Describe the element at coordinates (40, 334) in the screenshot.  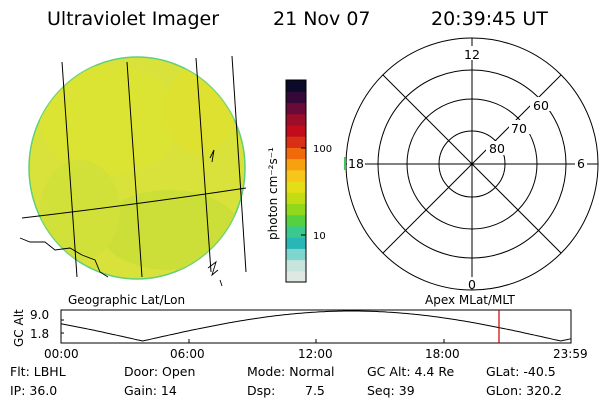
I see `altitude-ytick-min: 1.8` at that location.